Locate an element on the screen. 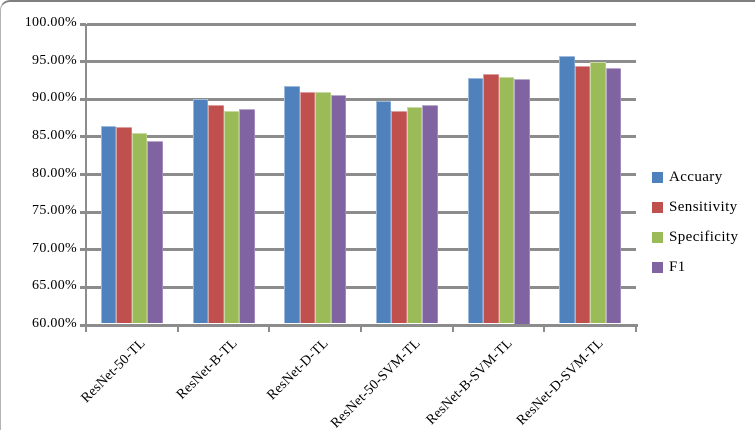 The image size is (755, 430). legend-item-accuary: Accuary is located at coordinates (695, 177).